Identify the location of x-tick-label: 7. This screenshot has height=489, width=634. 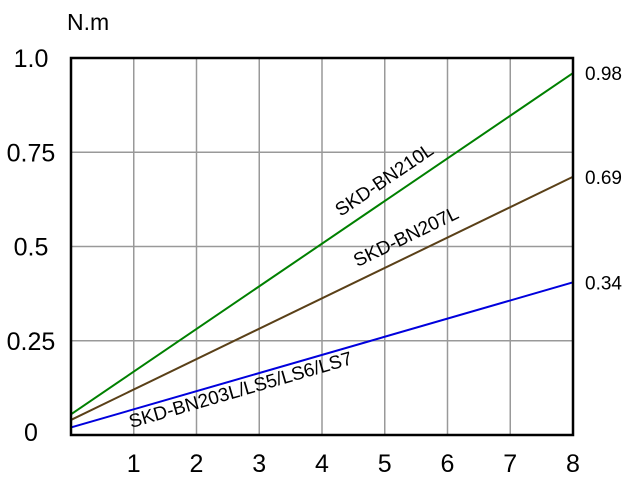
(510, 464).